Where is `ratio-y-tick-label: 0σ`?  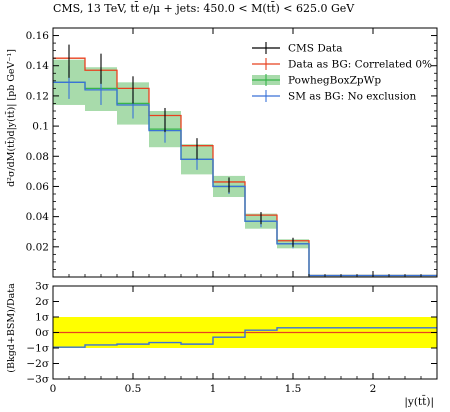
ratio-y-tick-label: 0σ is located at coordinates (42, 333).